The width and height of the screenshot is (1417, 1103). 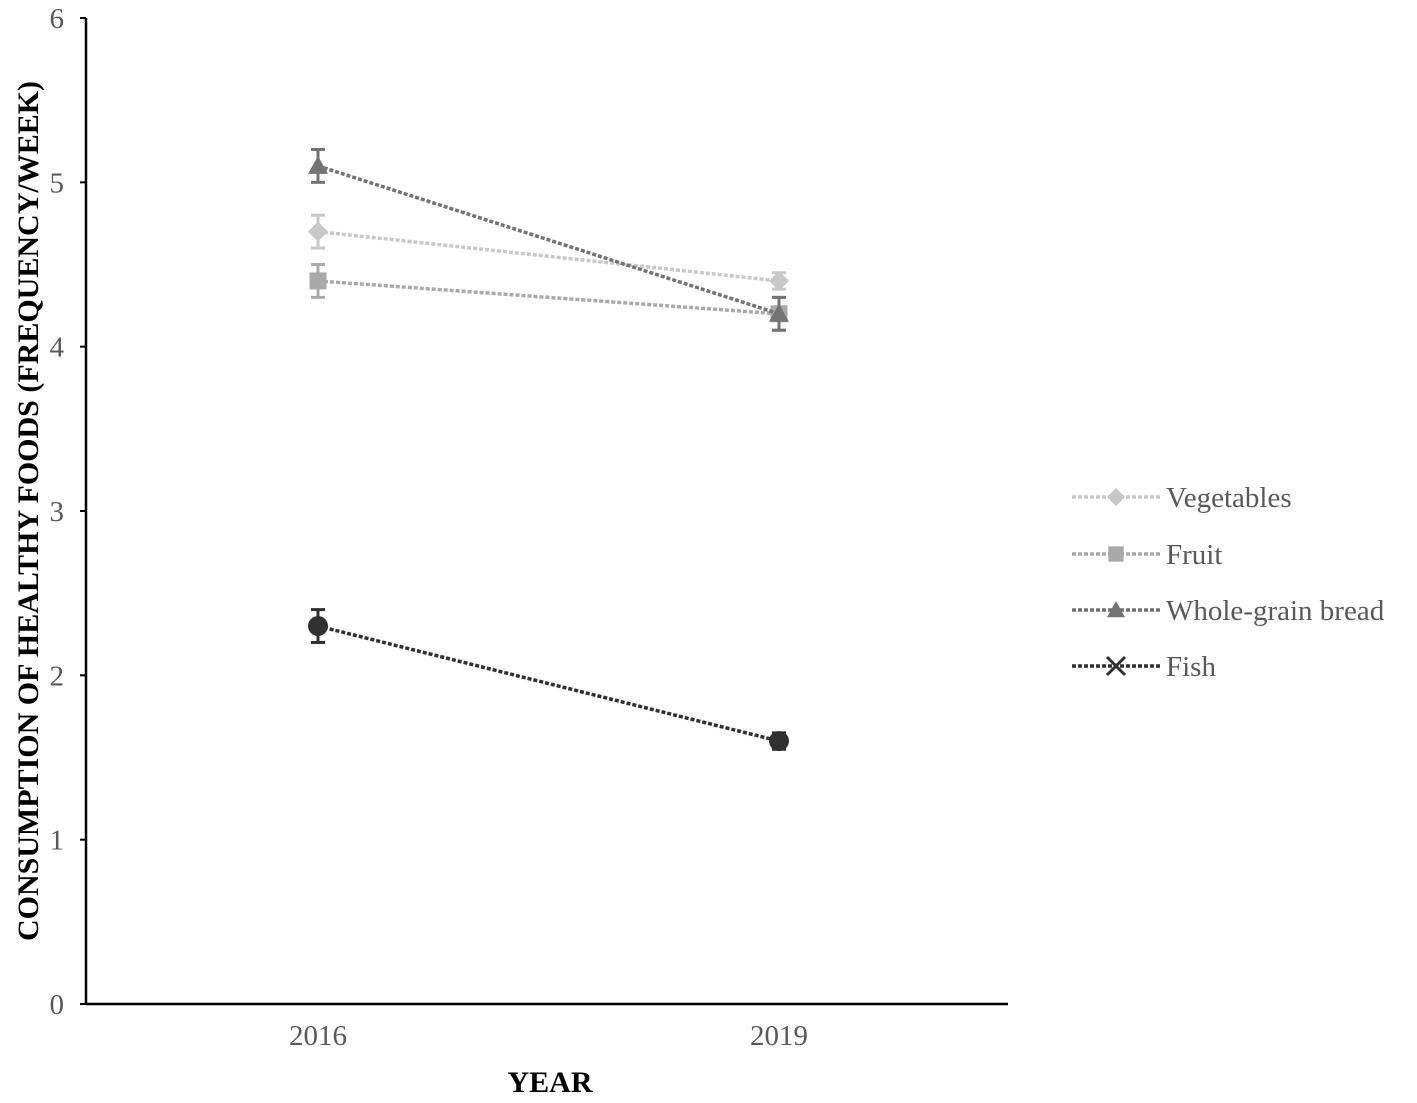 I want to click on x-axis-ticks: 2016 2019, so click(x=548, y=1036).